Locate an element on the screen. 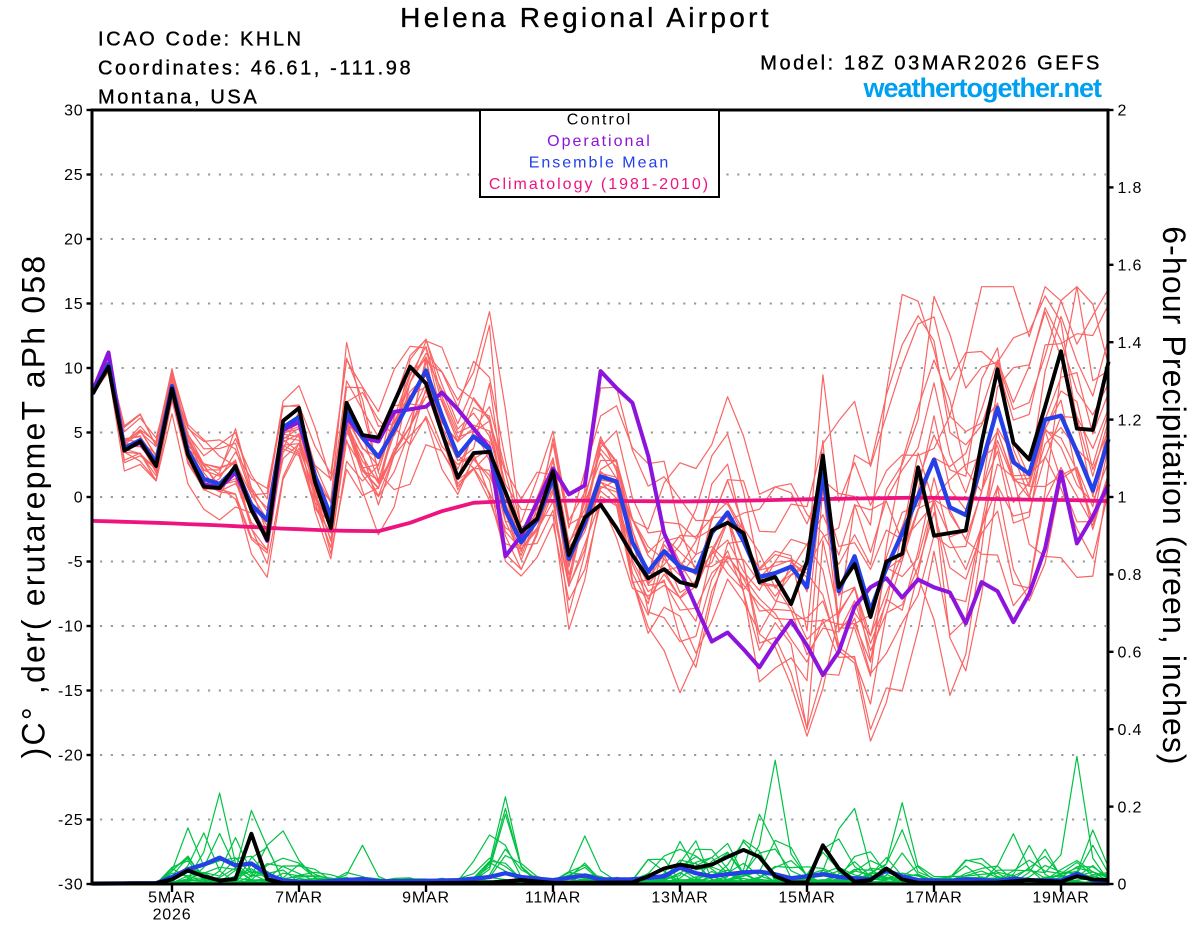 Image resolution: width=1200 pixels, height=932 pixels. svg-text: Control is located at coordinates (600, 120).